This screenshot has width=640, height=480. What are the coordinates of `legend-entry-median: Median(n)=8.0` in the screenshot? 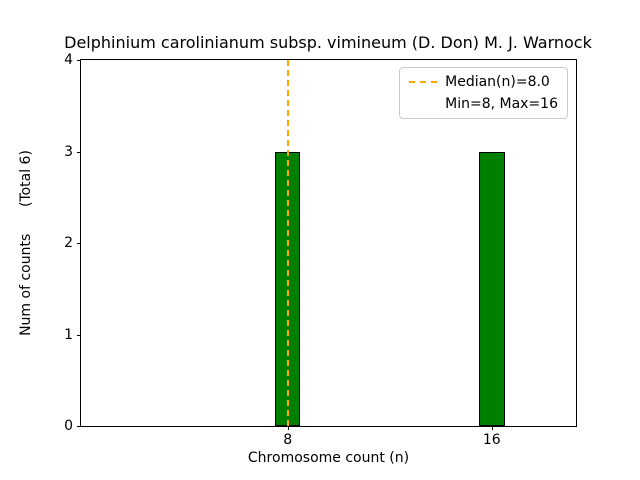 It's located at (483, 82).